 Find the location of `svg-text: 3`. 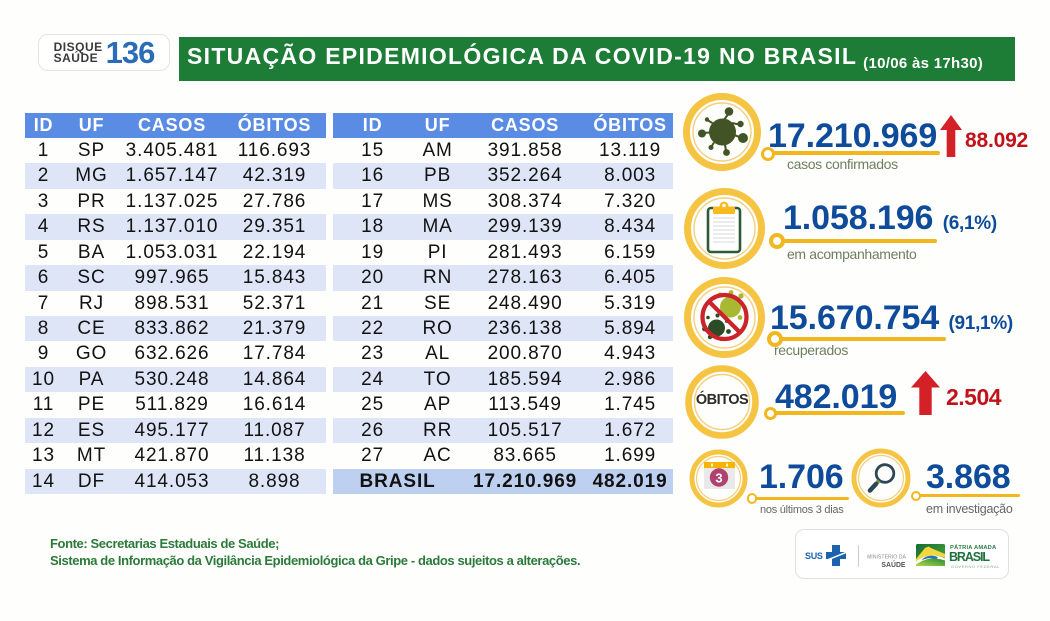

svg-text: 3 is located at coordinates (718, 478).